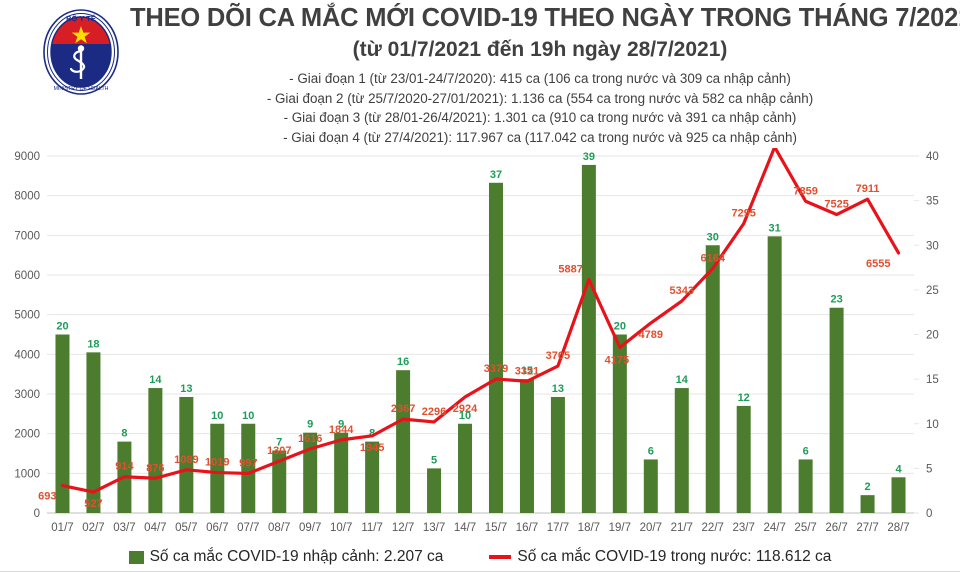 This screenshot has width=960, height=573. Describe the element at coordinates (712, 258) in the screenshot. I see `line-value-label: 6164` at that location.